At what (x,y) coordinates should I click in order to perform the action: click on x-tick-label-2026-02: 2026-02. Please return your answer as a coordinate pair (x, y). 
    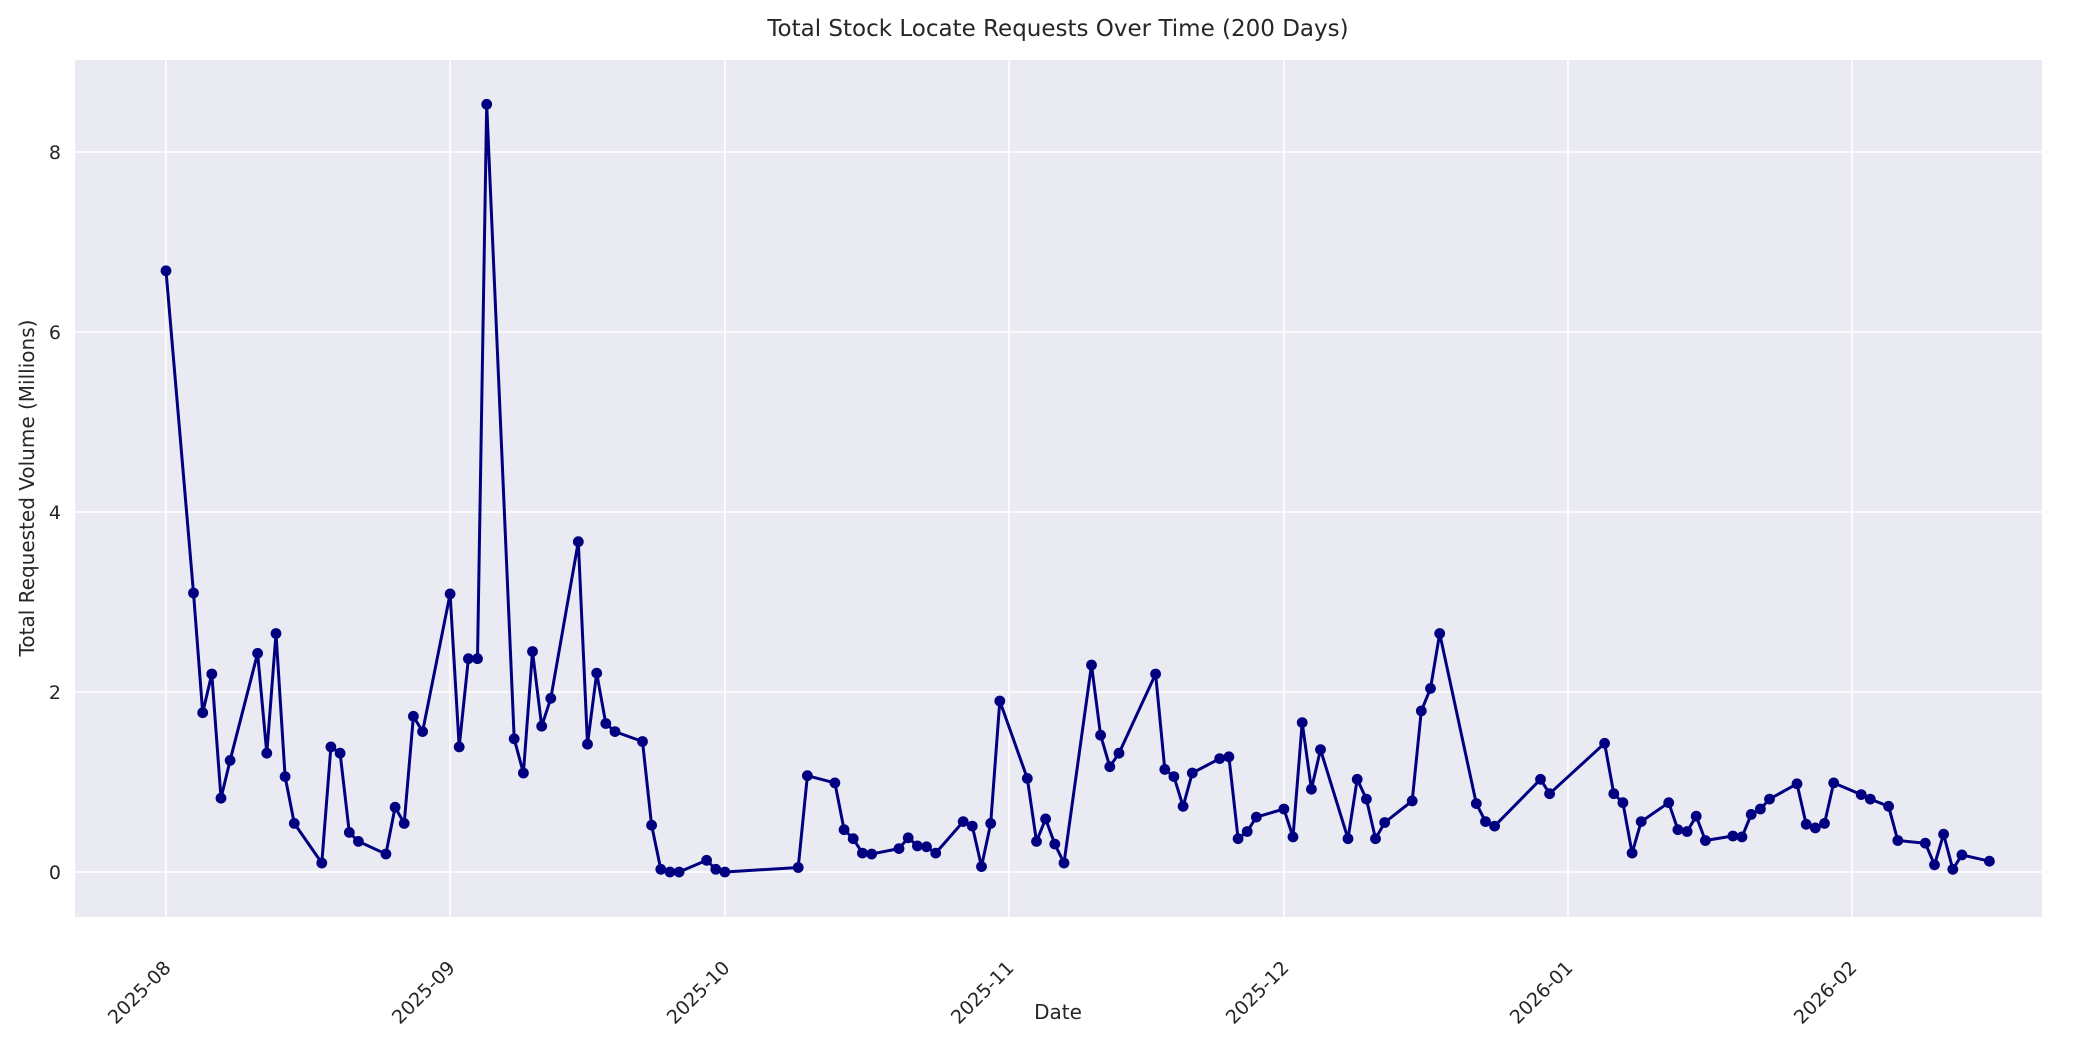
    Looking at the image, I should click on (1826, 993).